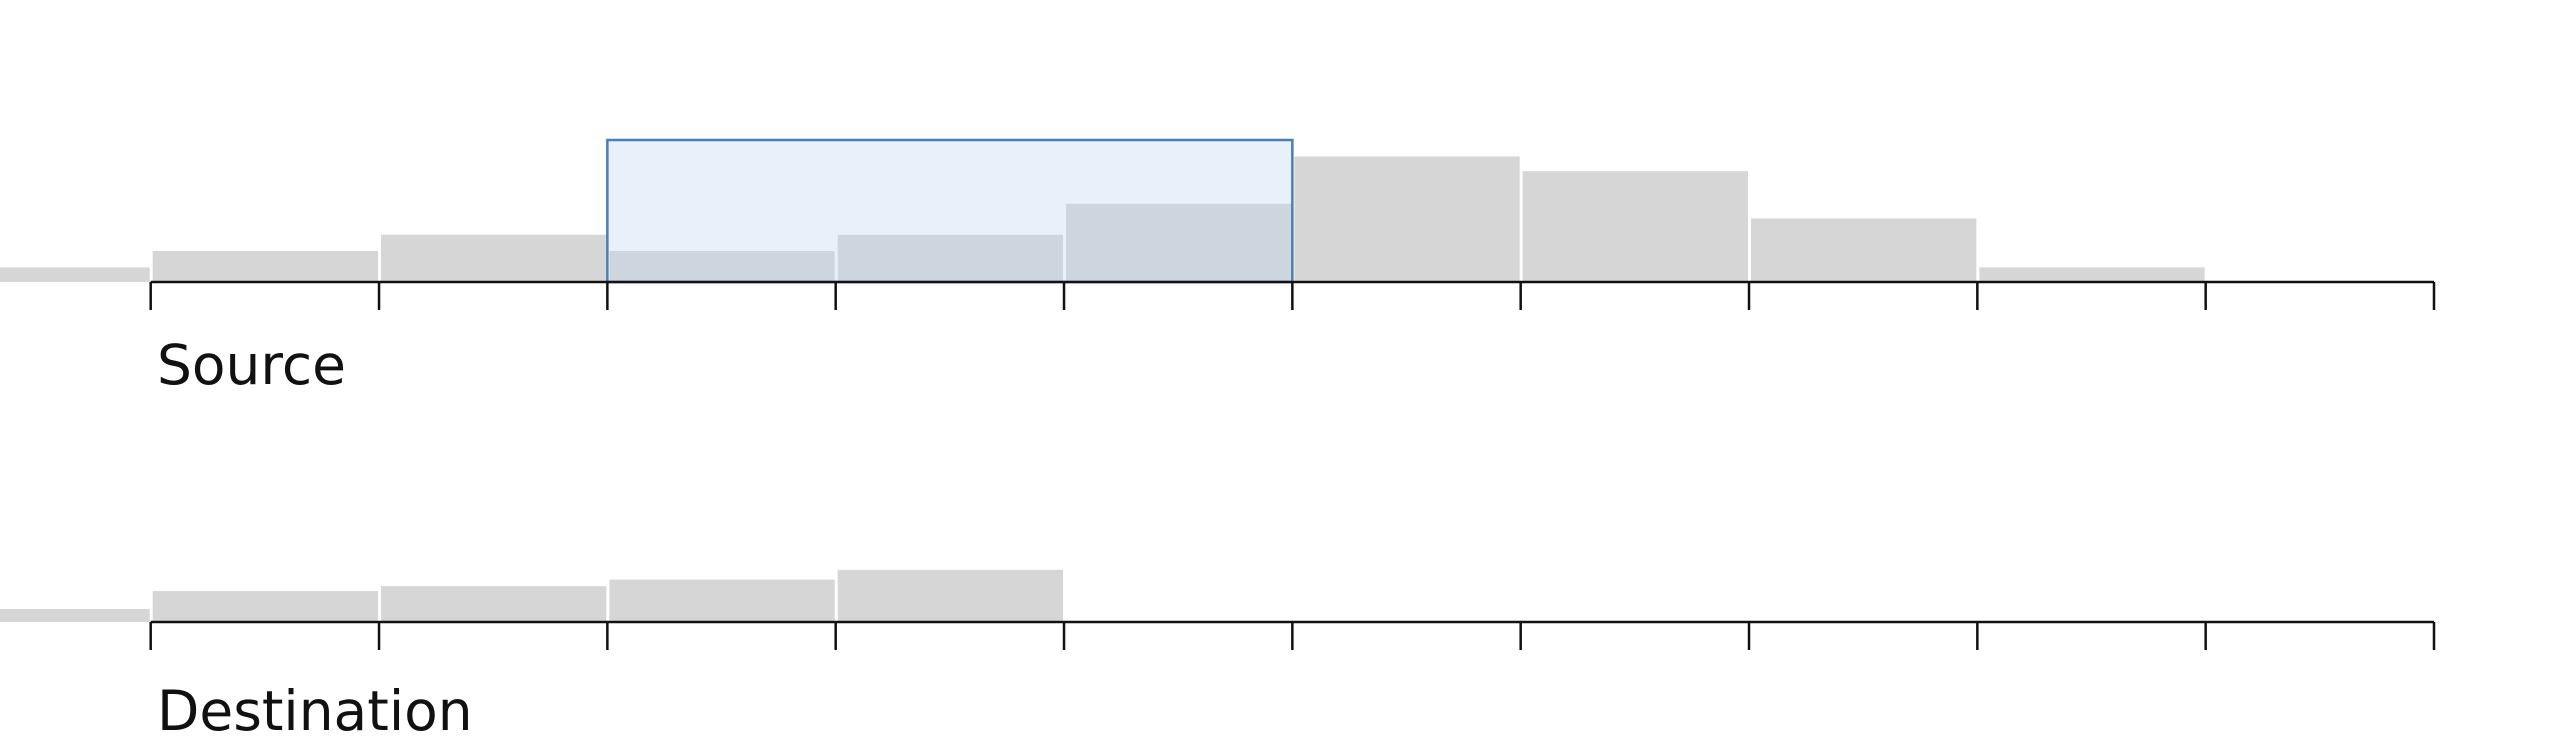 This screenshot has width=2560, height=742. Describe the element at coordinates (251, 365) in the screenshot. I see `chart-title: Source` at that location.